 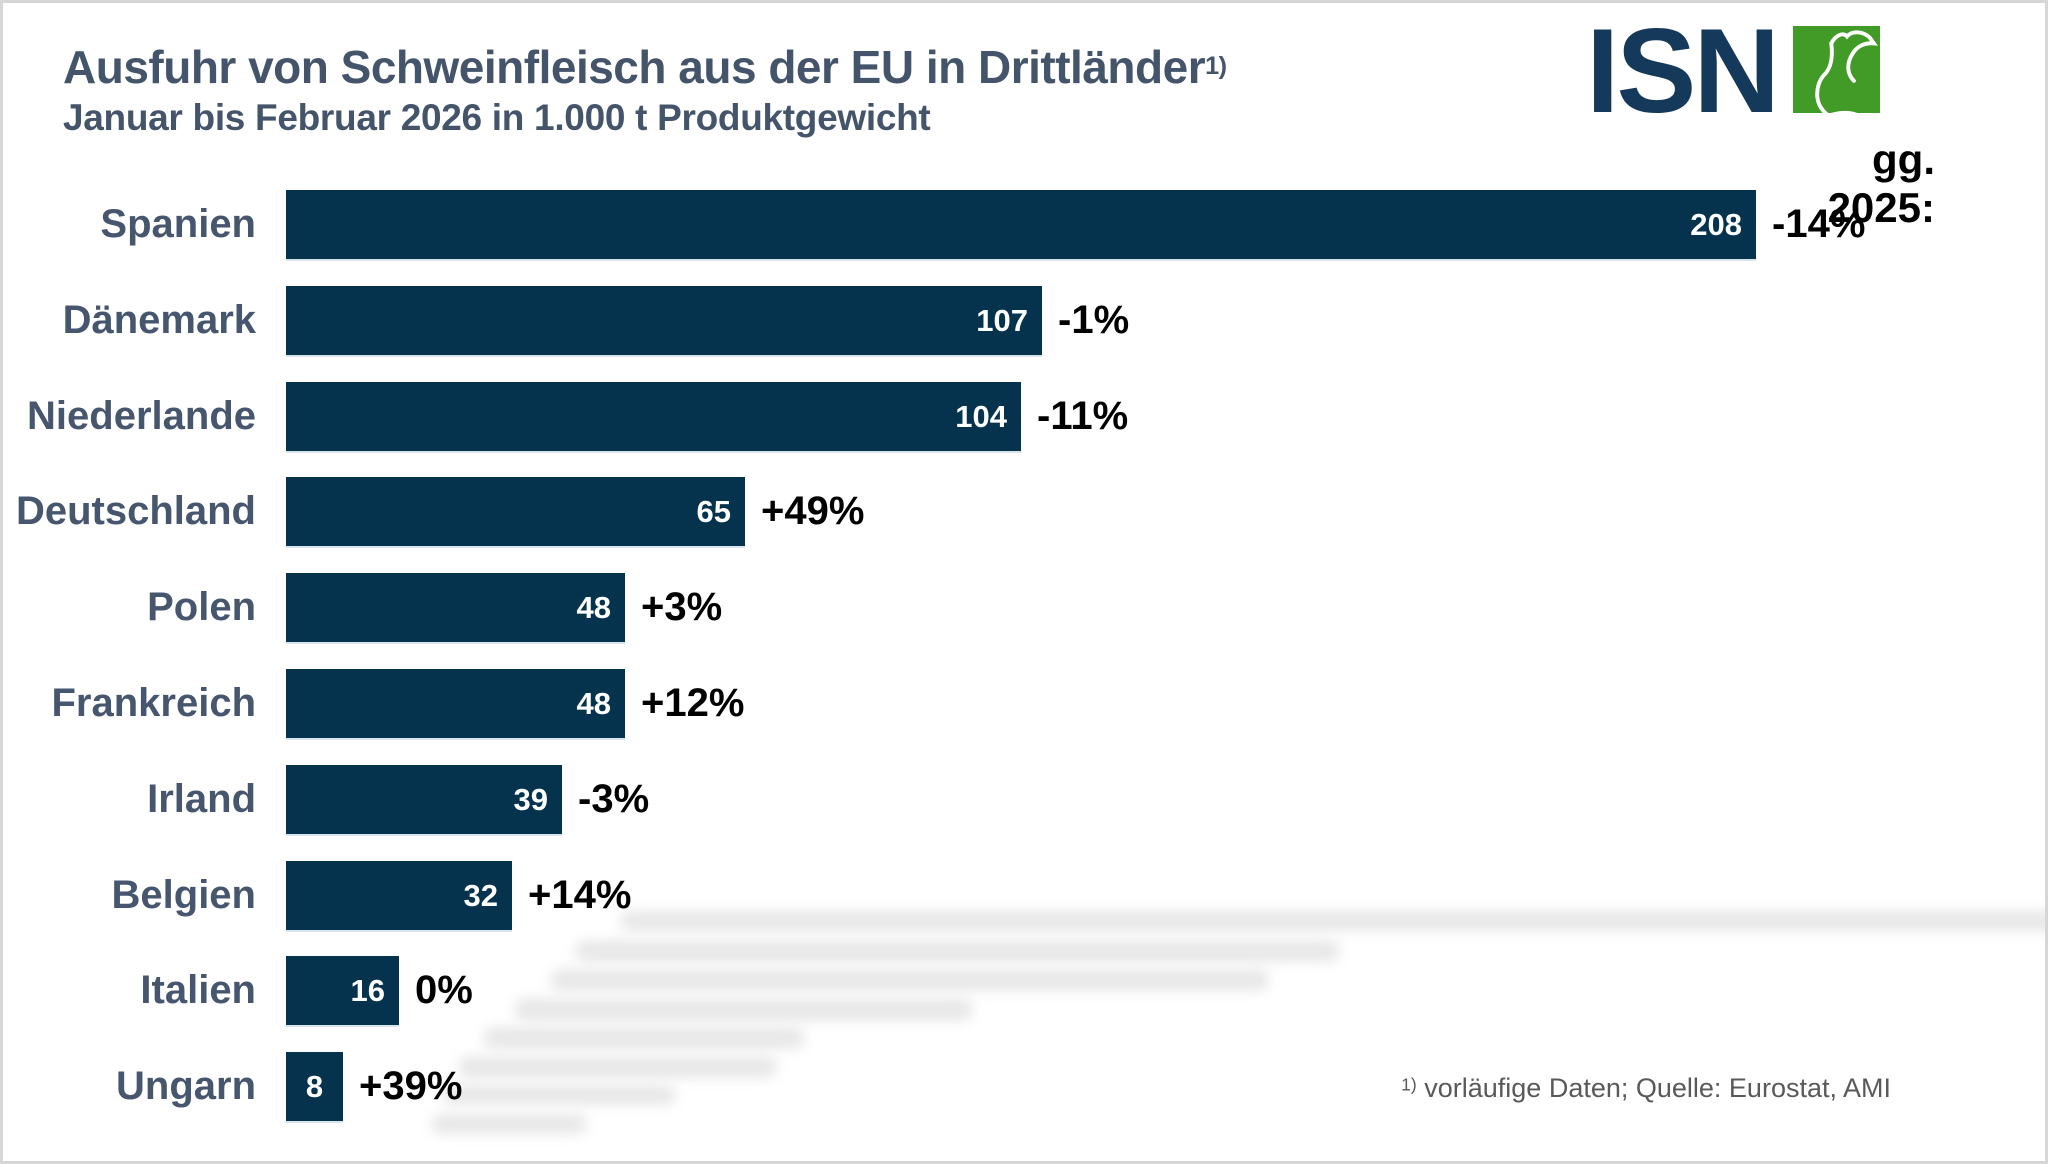 I want to click on country-label: Niederlande, so click(x=141, y=416).